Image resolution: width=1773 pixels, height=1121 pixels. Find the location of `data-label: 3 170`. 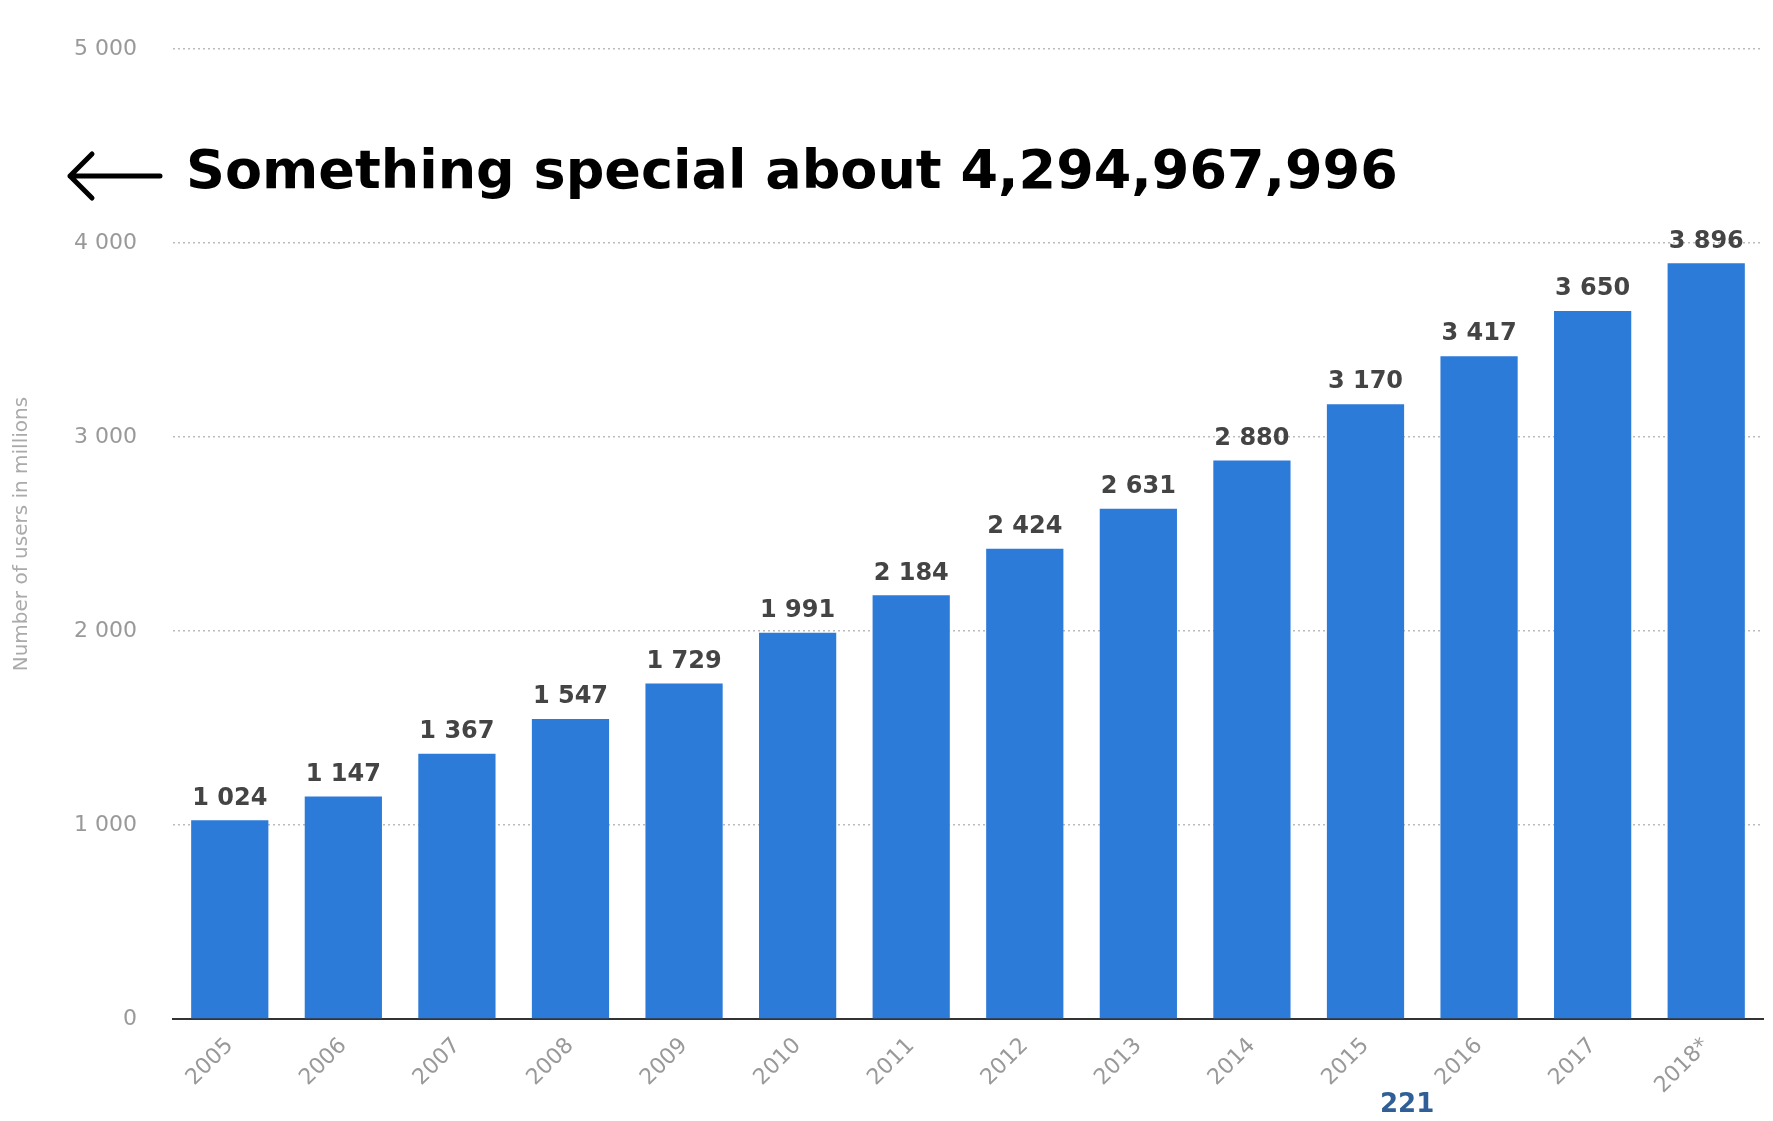

data-label: 3 170 is located at coordinates (1365, 380).